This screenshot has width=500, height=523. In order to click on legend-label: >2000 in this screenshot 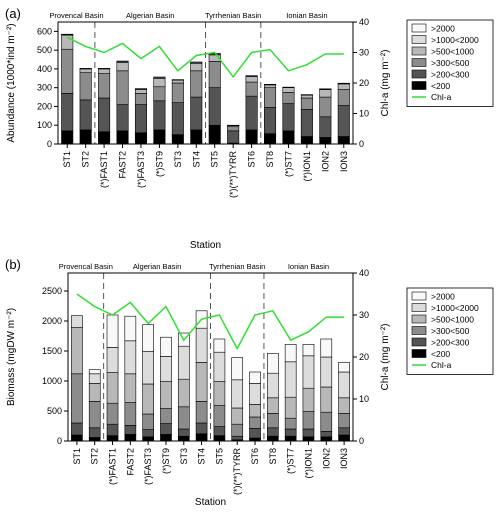, I will do `click(443, 297)`.